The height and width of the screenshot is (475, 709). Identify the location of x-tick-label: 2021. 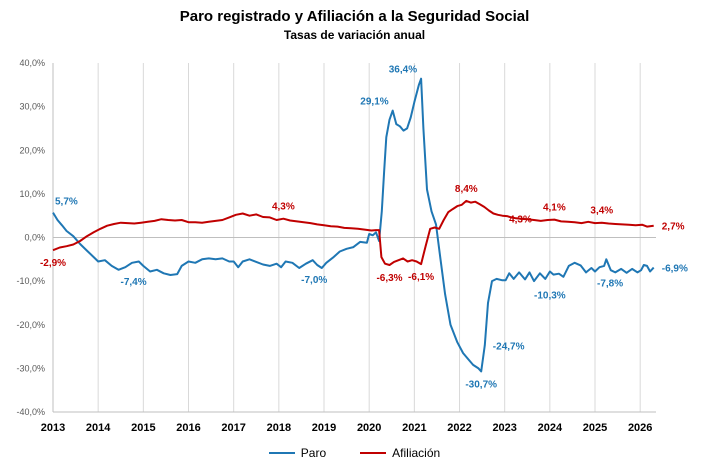
(414, 428).